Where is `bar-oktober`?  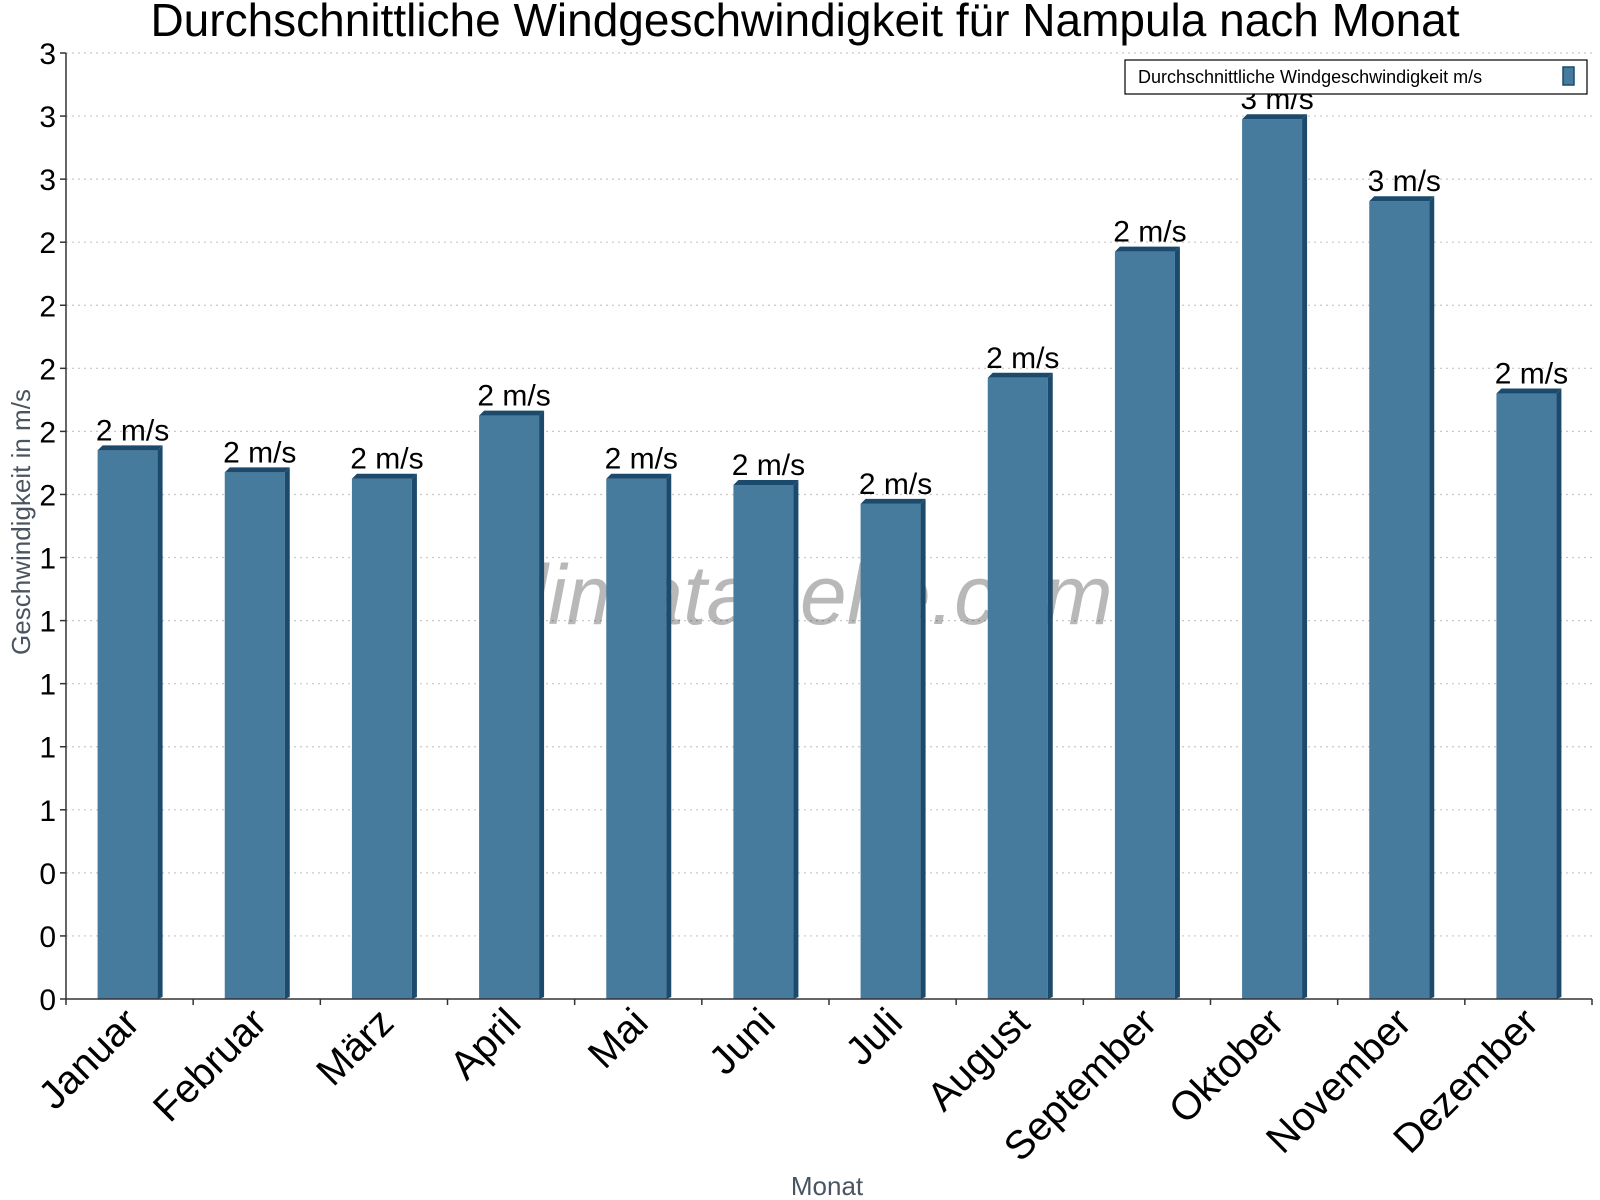
bar-oktober is located at coordinates (1275, 557).